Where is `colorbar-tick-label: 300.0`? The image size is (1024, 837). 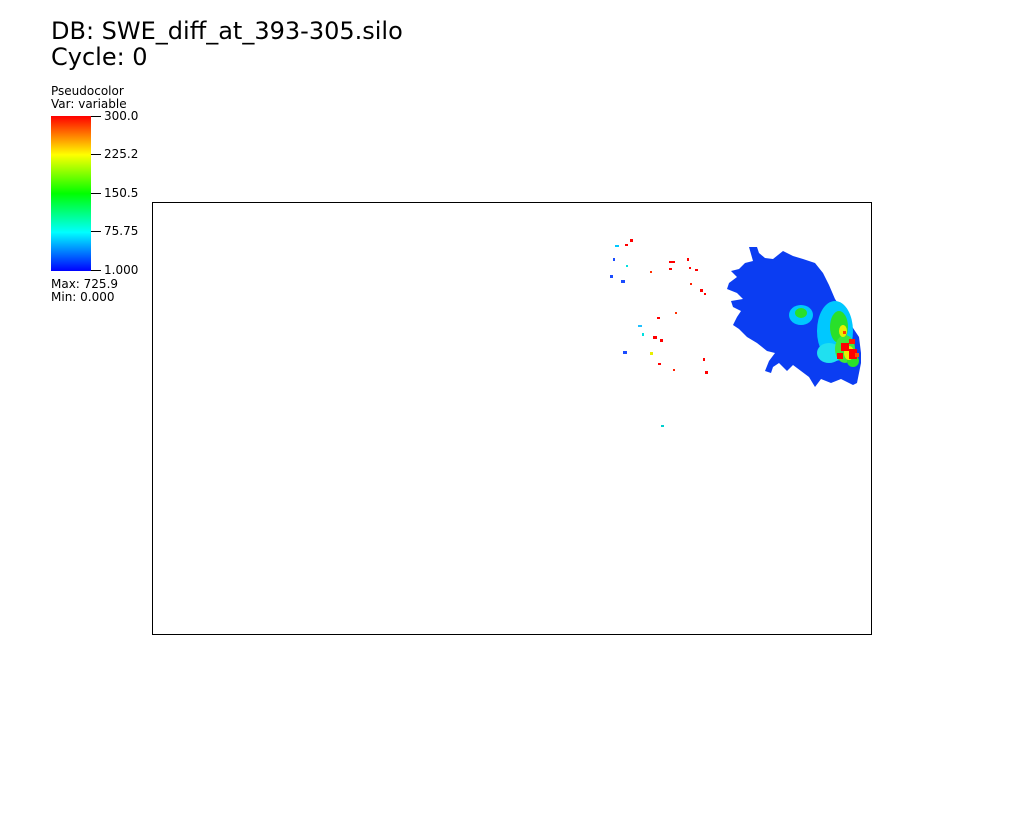
colorbar-tick-label: 300.0 is located at coordinates (121, 116).